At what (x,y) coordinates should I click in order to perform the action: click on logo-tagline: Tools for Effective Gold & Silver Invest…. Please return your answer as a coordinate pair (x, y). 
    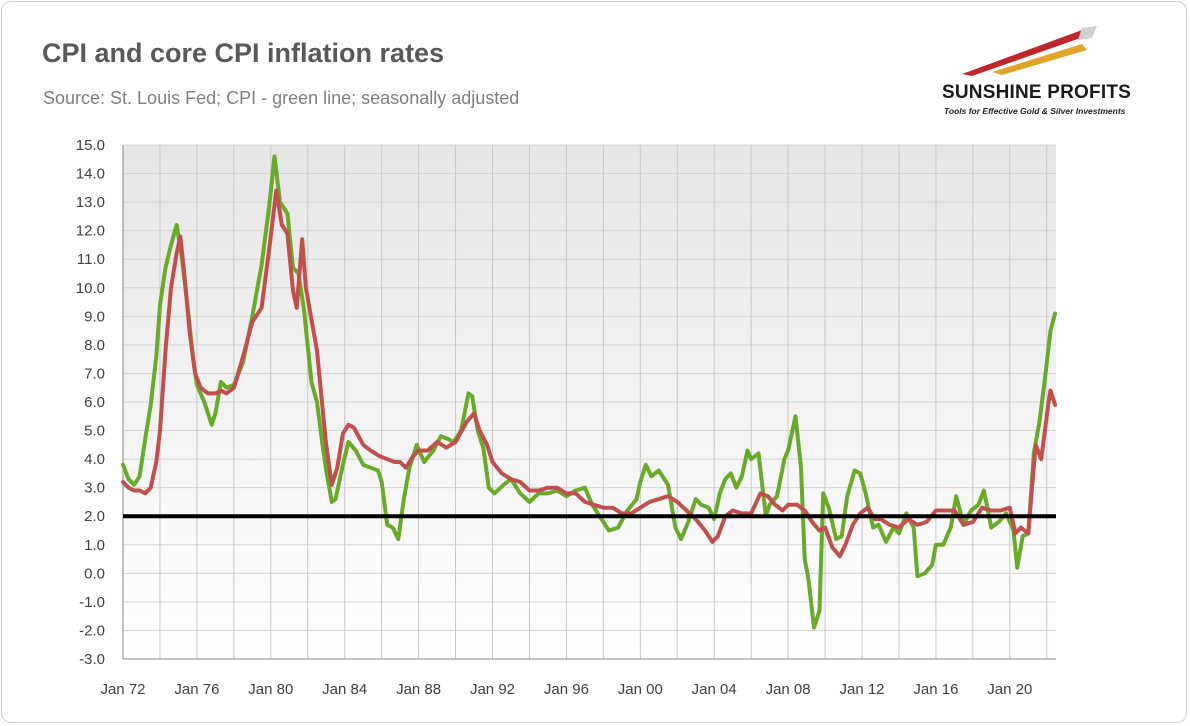
    Looking at the image, I should click on (1035, 111).